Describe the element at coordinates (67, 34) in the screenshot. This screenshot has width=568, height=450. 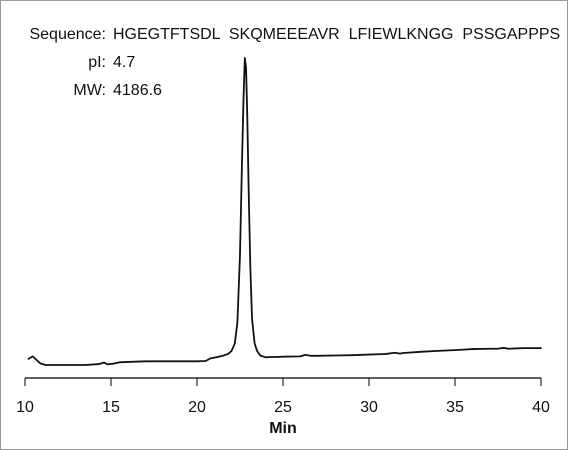
I see `sequence-label: Sequence:` at that location.